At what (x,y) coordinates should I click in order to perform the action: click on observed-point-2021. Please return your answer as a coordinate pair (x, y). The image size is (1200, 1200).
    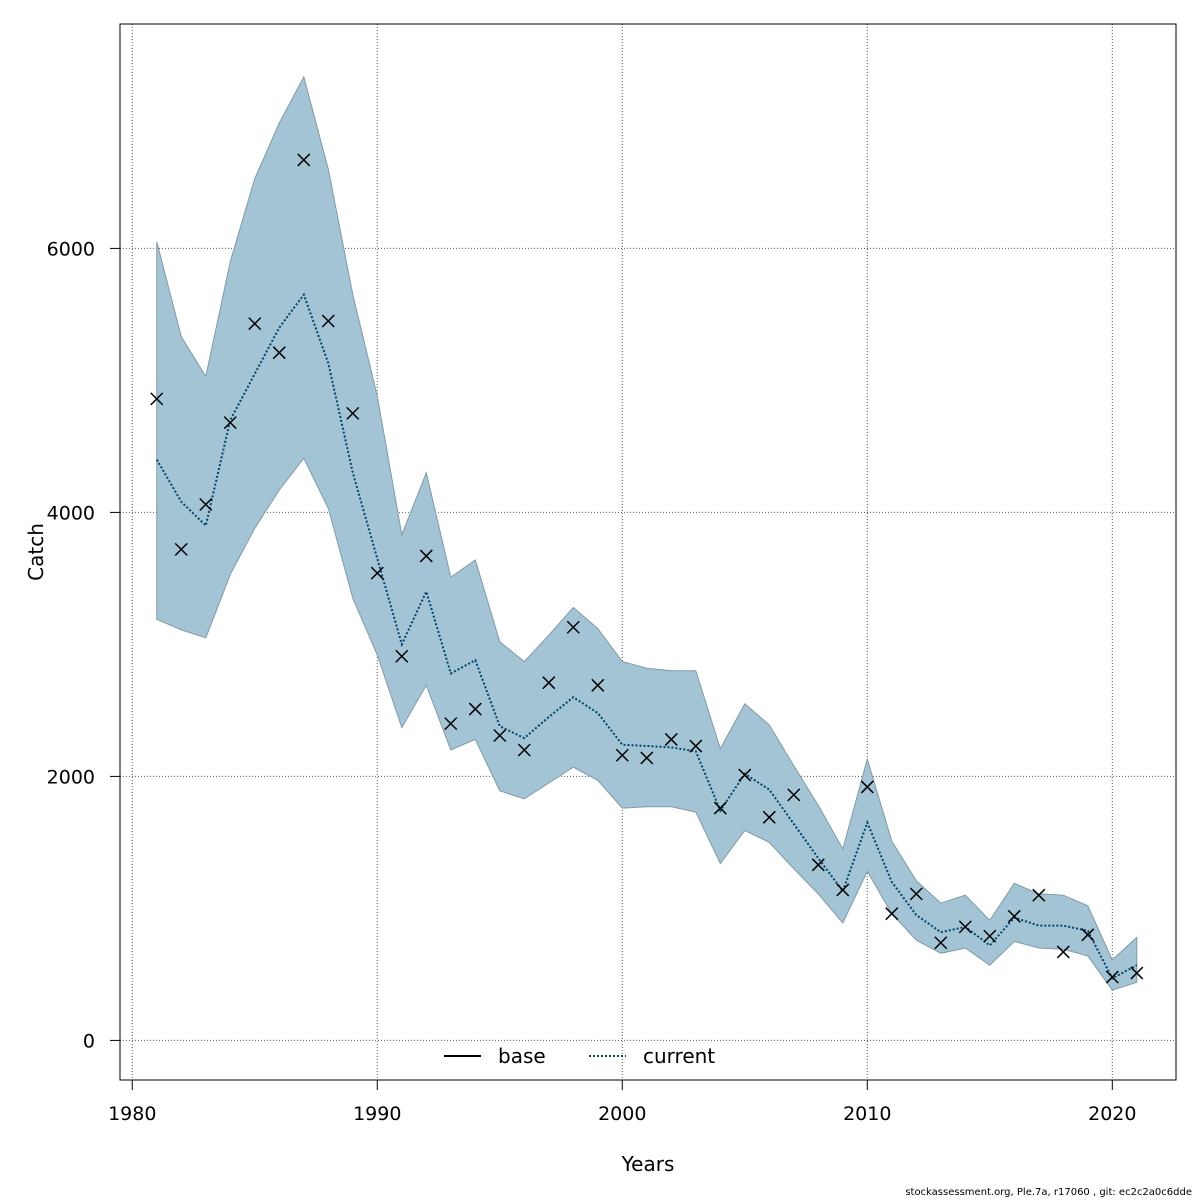
    Looking at the image, I should click on (1137, 973).